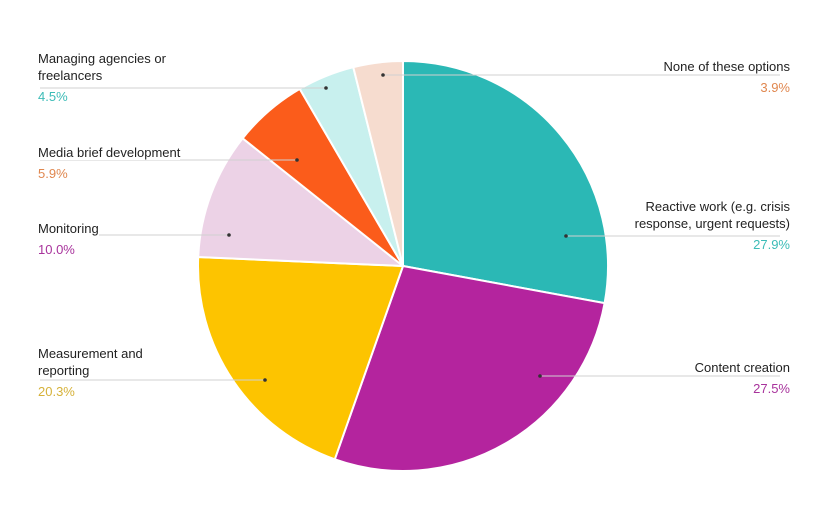 Image resolution: width=820 pixels, height=508 pixels. Describe the element at coordinates (102, 67) in the screenshot. I see `category-label: Managing agencies or freelancers` at that location.